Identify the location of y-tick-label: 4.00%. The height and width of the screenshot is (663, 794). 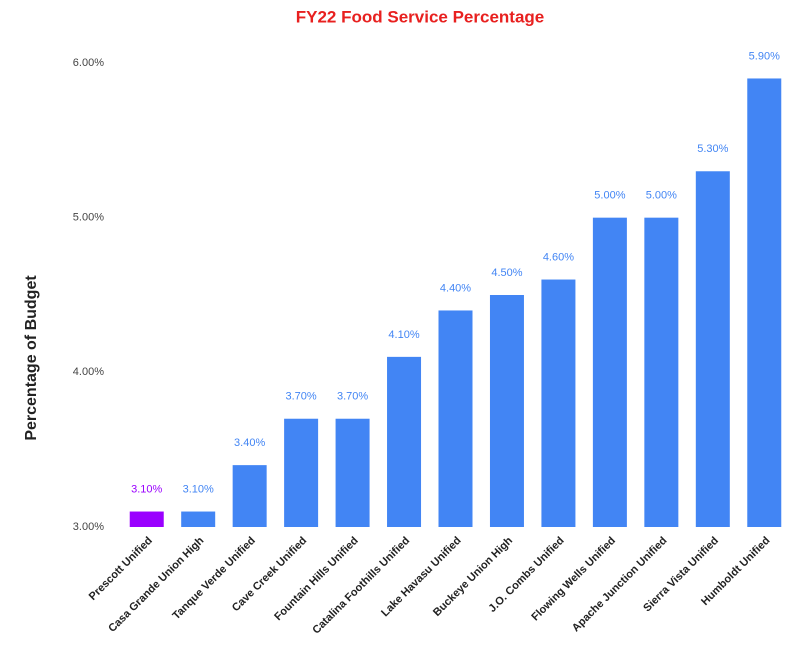
(88, 372).